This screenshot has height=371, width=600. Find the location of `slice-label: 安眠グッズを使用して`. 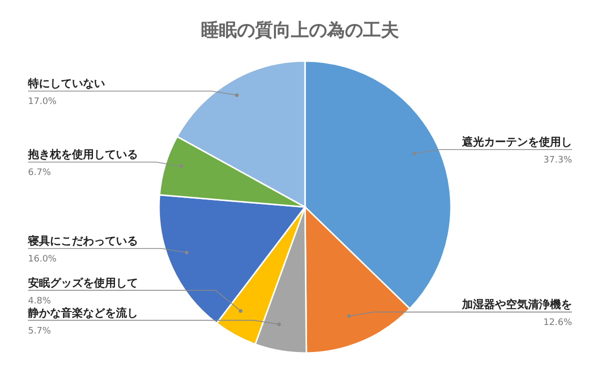

slice-label: 安眠グッズを使用して is located at coordinates (83, 283).